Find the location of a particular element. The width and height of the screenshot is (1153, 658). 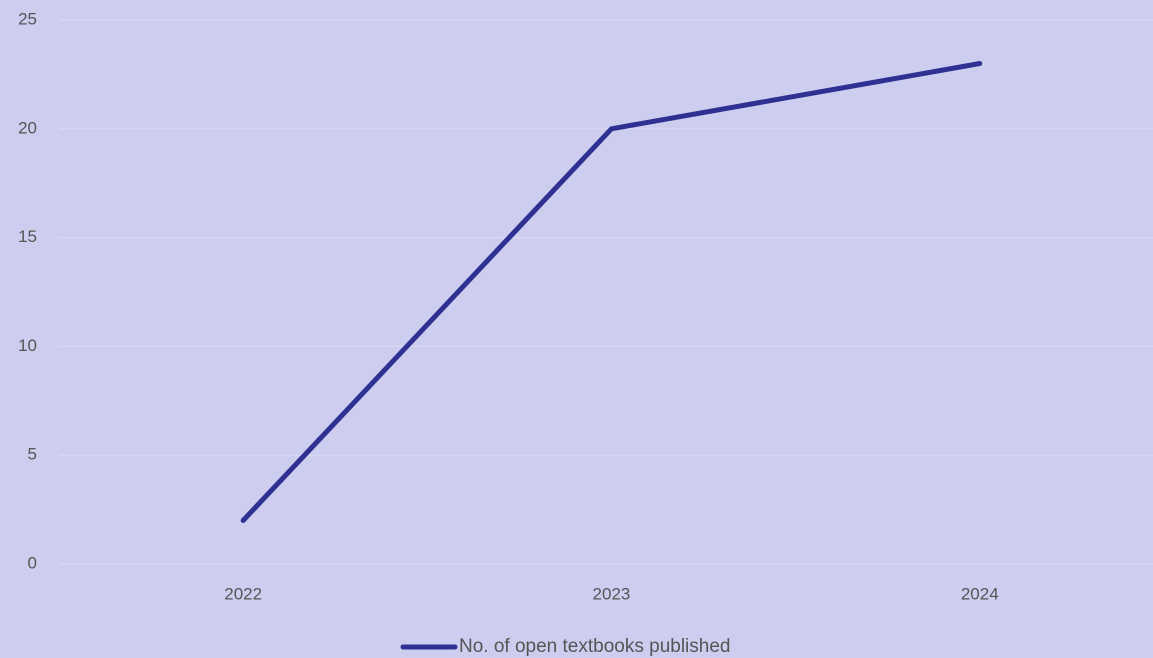

x-tick-label: 2024 is located at coordinates (980, 593).